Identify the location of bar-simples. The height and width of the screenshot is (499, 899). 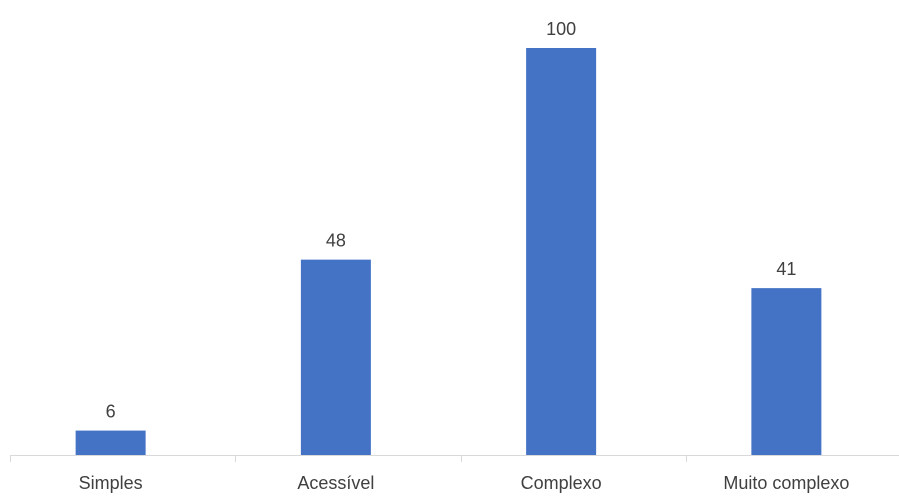
(110, 442).